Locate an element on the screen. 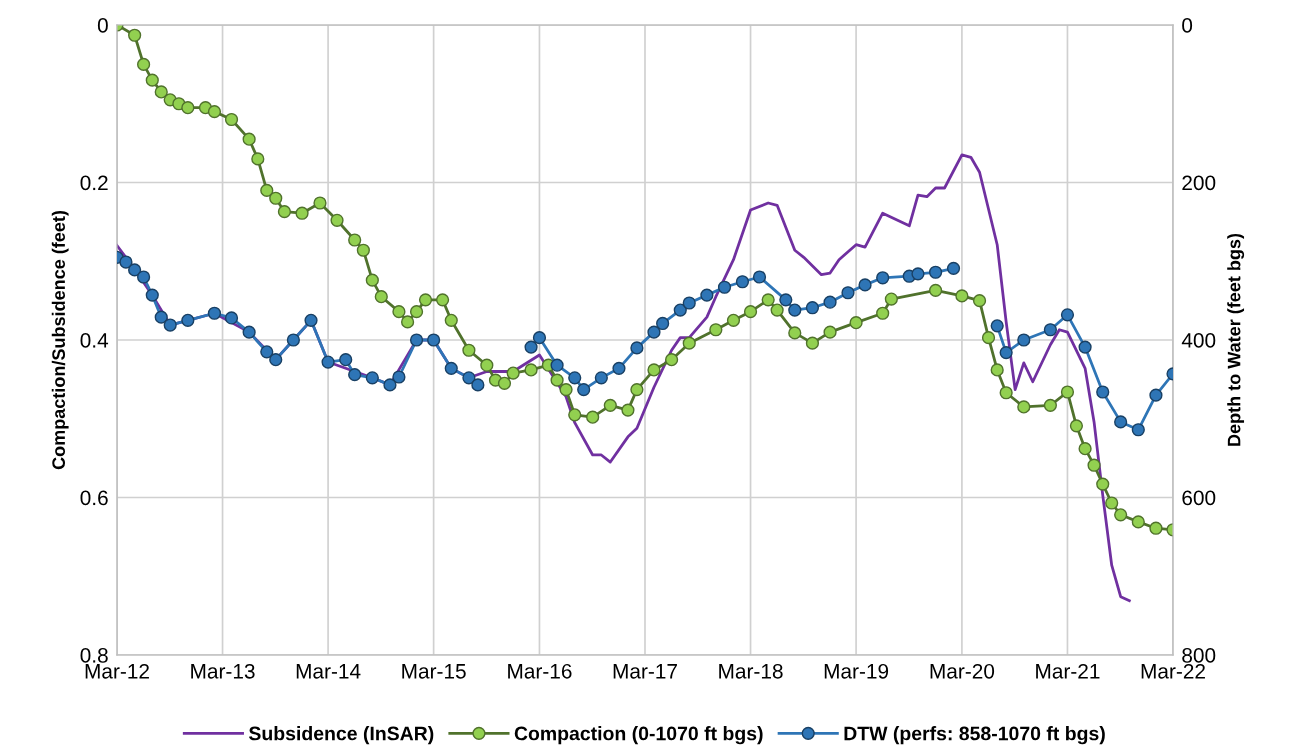  x-tick-label: Mar-13 is located at coordinates (223, 671).